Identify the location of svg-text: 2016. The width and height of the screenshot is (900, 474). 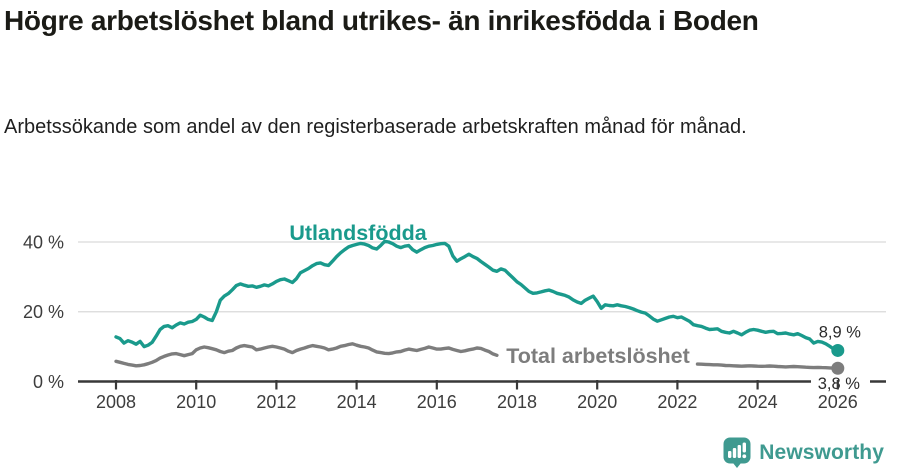
(437, 402).